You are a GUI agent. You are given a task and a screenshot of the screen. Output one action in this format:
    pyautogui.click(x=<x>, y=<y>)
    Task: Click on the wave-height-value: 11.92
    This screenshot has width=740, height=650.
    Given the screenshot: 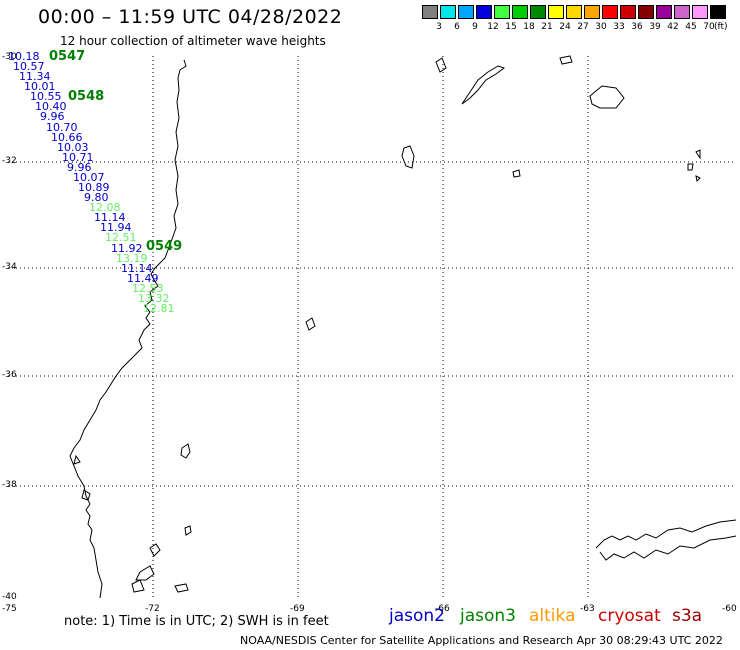 What is the action you would take?
    pyautogui.click(x=127, y=248)
    